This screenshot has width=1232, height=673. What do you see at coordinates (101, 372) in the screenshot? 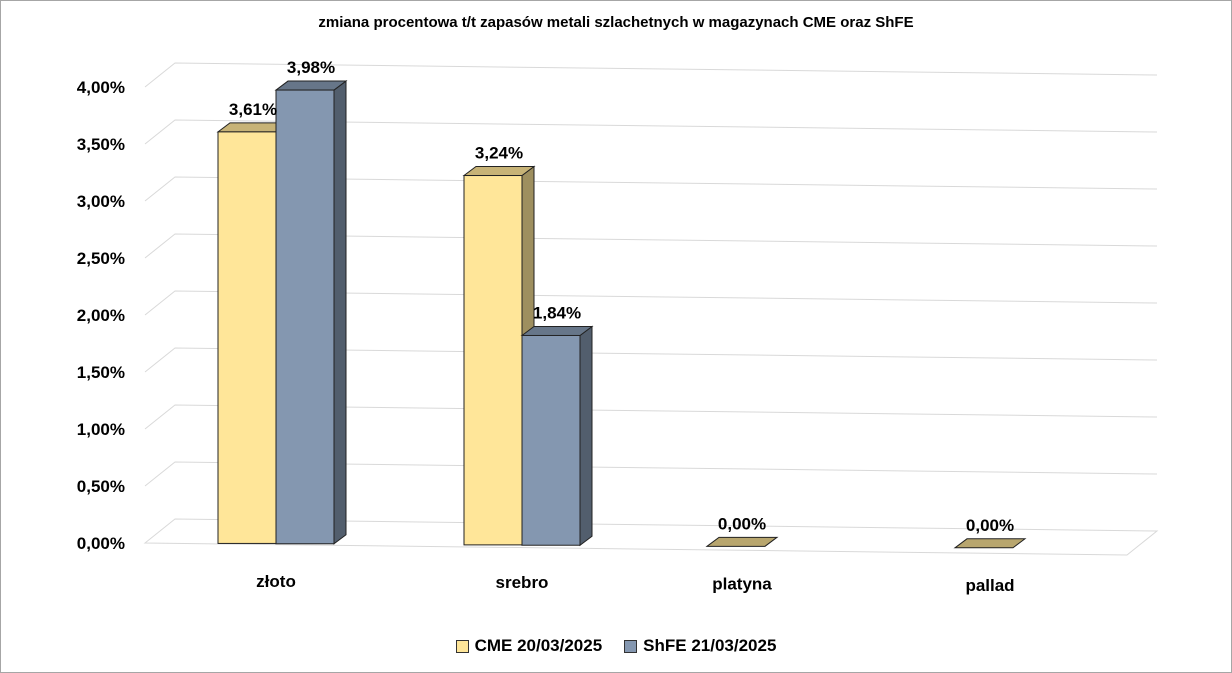
I see `y-tick-label: 1,50%` at bounding box center [101, 372].